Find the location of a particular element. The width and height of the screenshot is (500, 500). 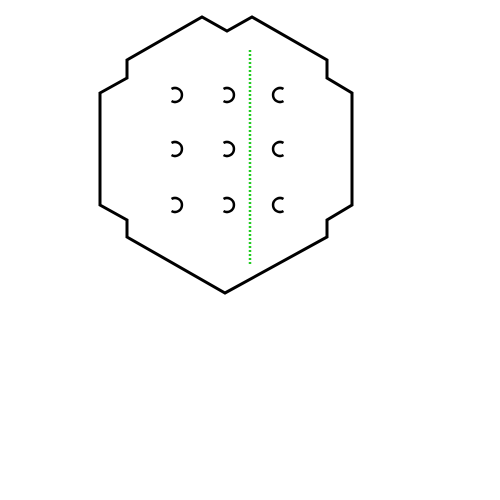

hole-r1-c1 is located at coordinates (177, 95).